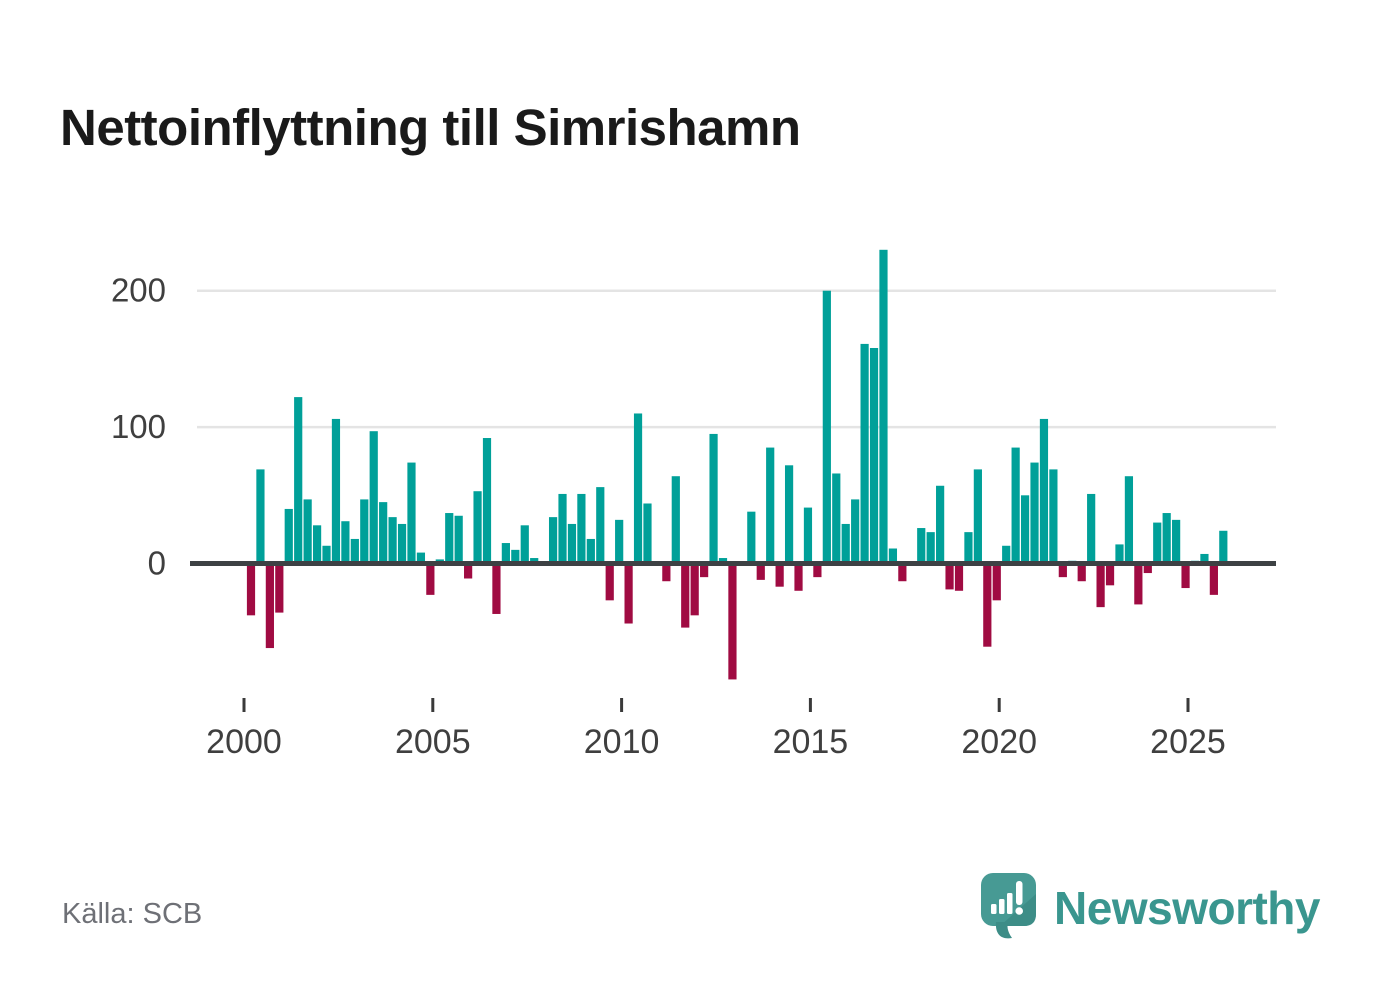 The width and height of the screenshot is (1382, 999). Describe the element at coordinates (1213, 579) in the screenshot. I see `bar-2025-q3` at that location.